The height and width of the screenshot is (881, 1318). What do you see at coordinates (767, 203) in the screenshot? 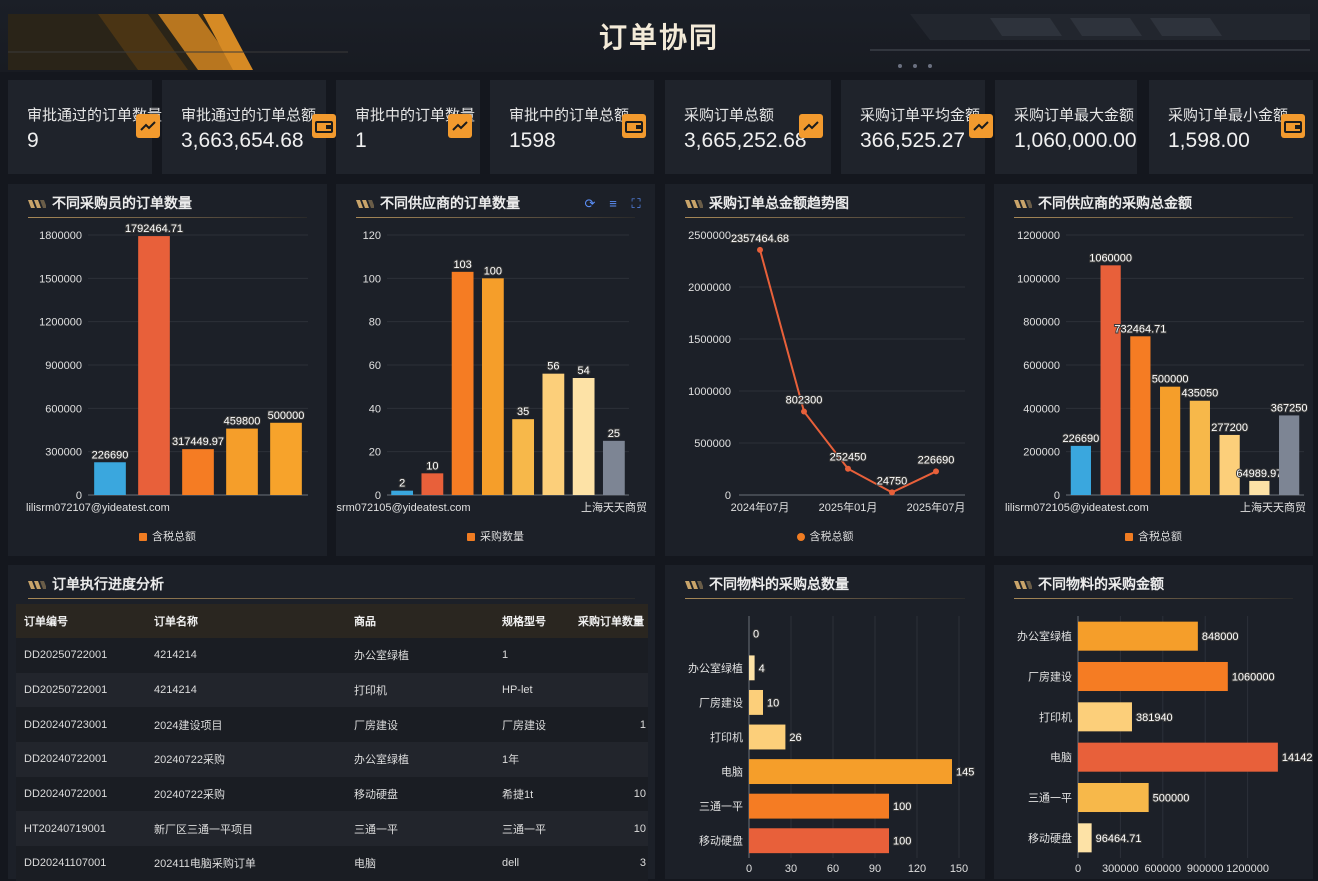
I see `panel-title: 采购订单总金额趋势图` at bounding box center [767, 203].